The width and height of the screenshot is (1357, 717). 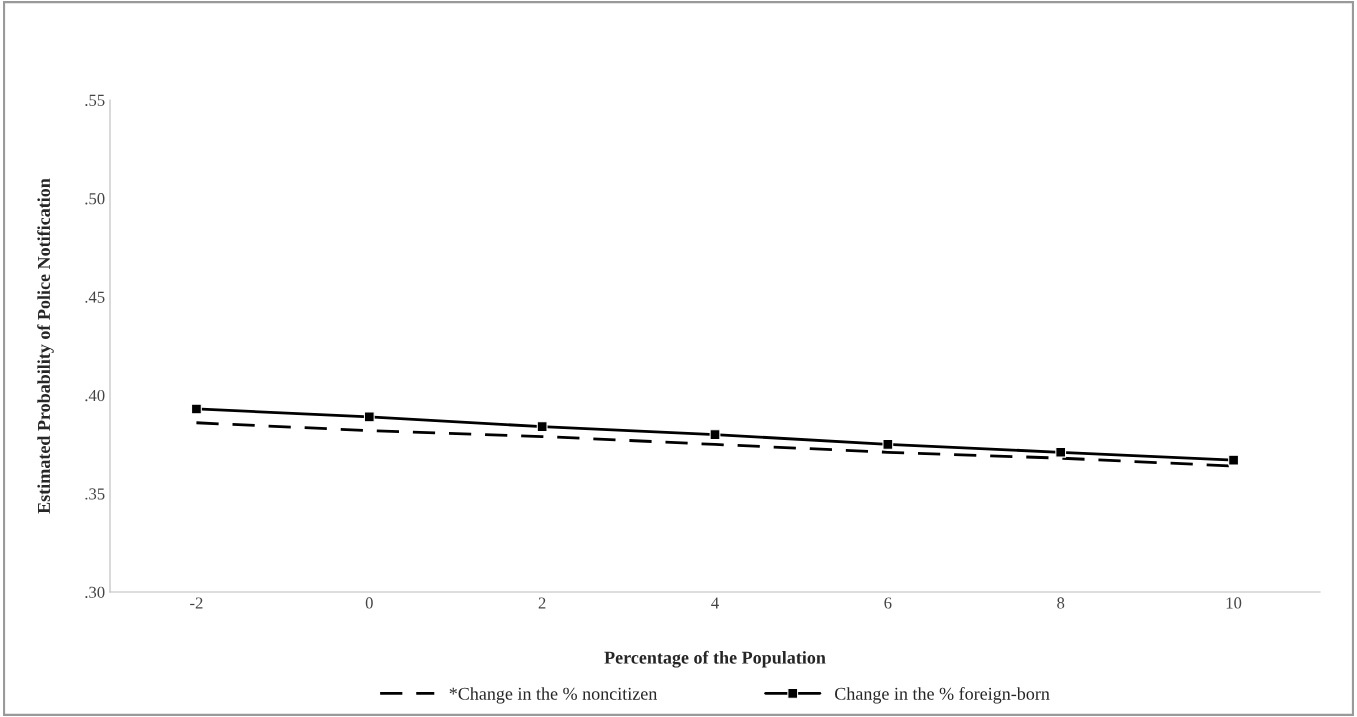 I want to click on y-tick-label: .30, so click(x=95, y=592).